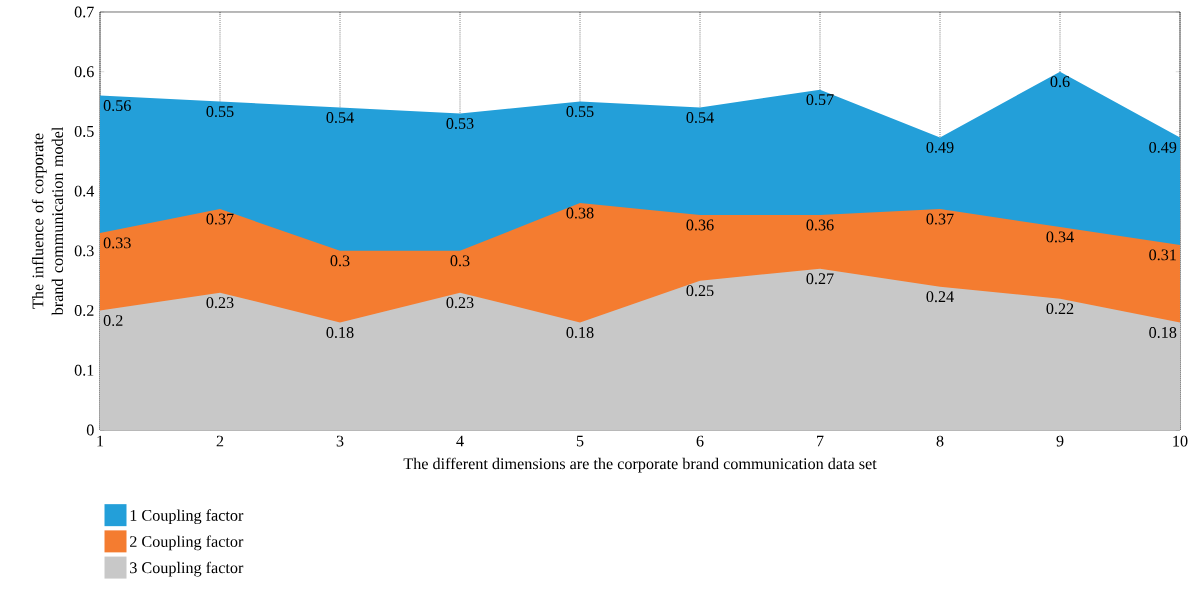 The width and height of the screenshot is (1200, 591). I want to click on legend-label: 3 Coupling factor, so click(187, 569).